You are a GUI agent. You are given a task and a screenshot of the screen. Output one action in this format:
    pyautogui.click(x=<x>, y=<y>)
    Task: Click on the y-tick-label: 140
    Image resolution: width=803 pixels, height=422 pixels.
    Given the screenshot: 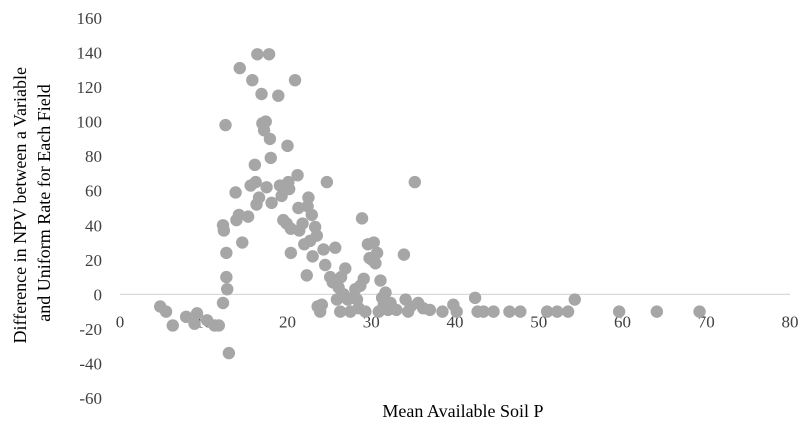 What is the action you would take?
    pyautogui.click(x=90, y=53)
    